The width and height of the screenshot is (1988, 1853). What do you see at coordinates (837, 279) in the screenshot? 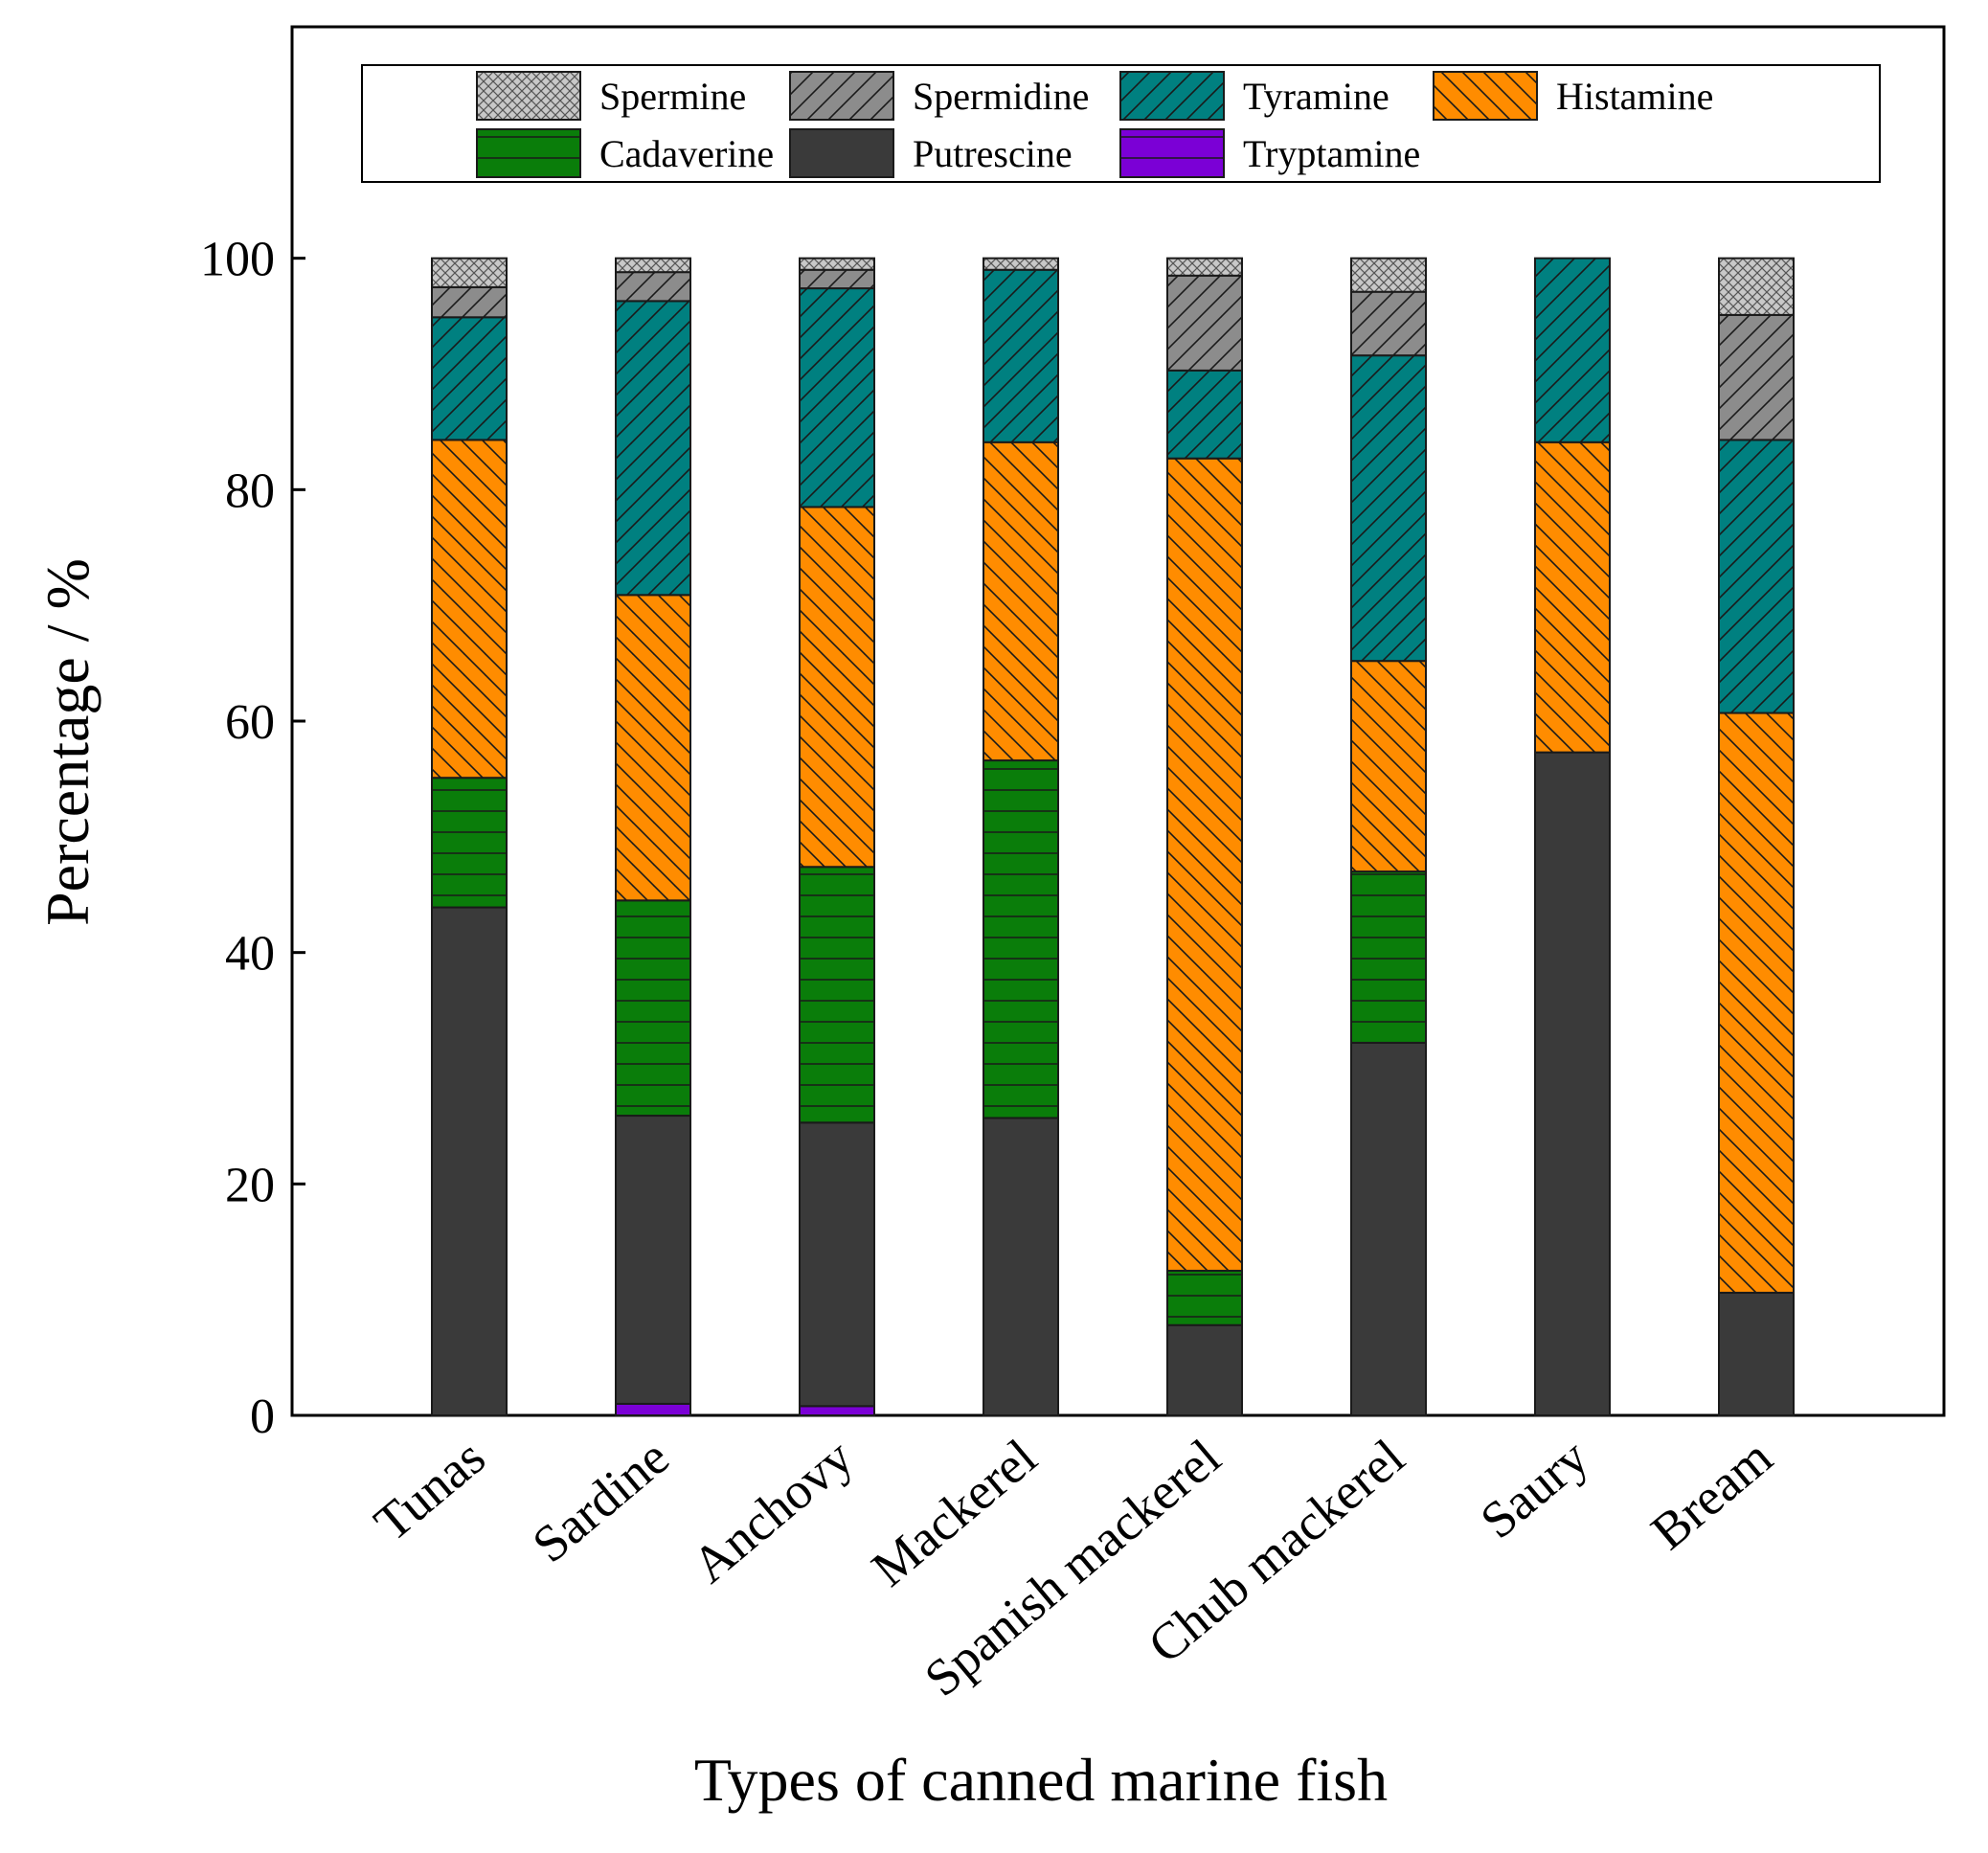
I see `bar-anchovy-spermidine` at bounding box center [837, 279].